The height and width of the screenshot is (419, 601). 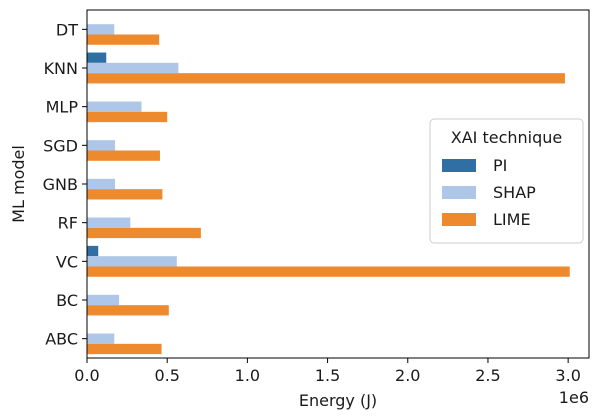 I want to click on y-tick-label: SGD, so click(x=60, y=145).